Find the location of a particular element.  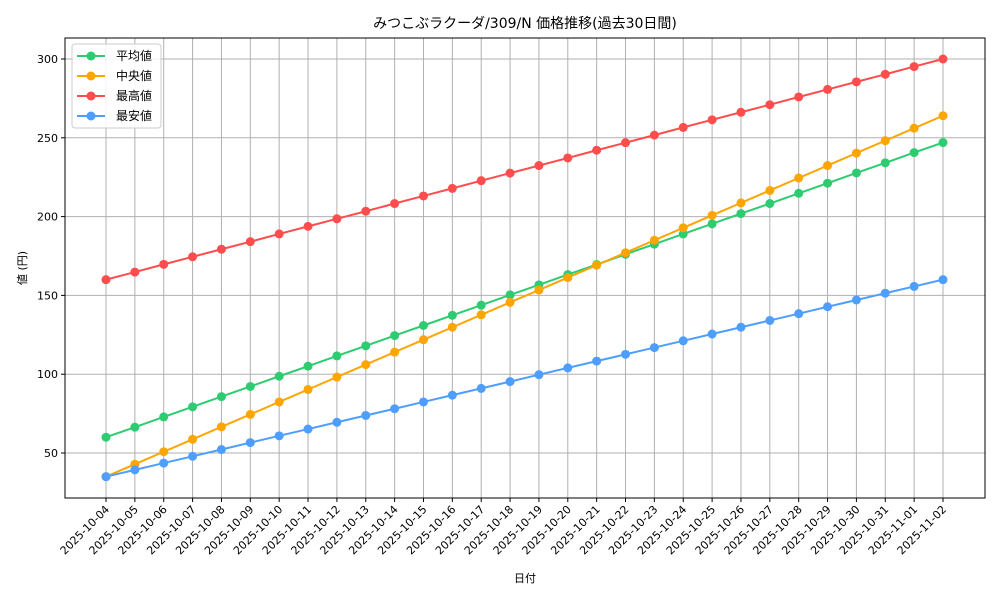

legend-label: 最安値 is located at coordinates (134, 115).